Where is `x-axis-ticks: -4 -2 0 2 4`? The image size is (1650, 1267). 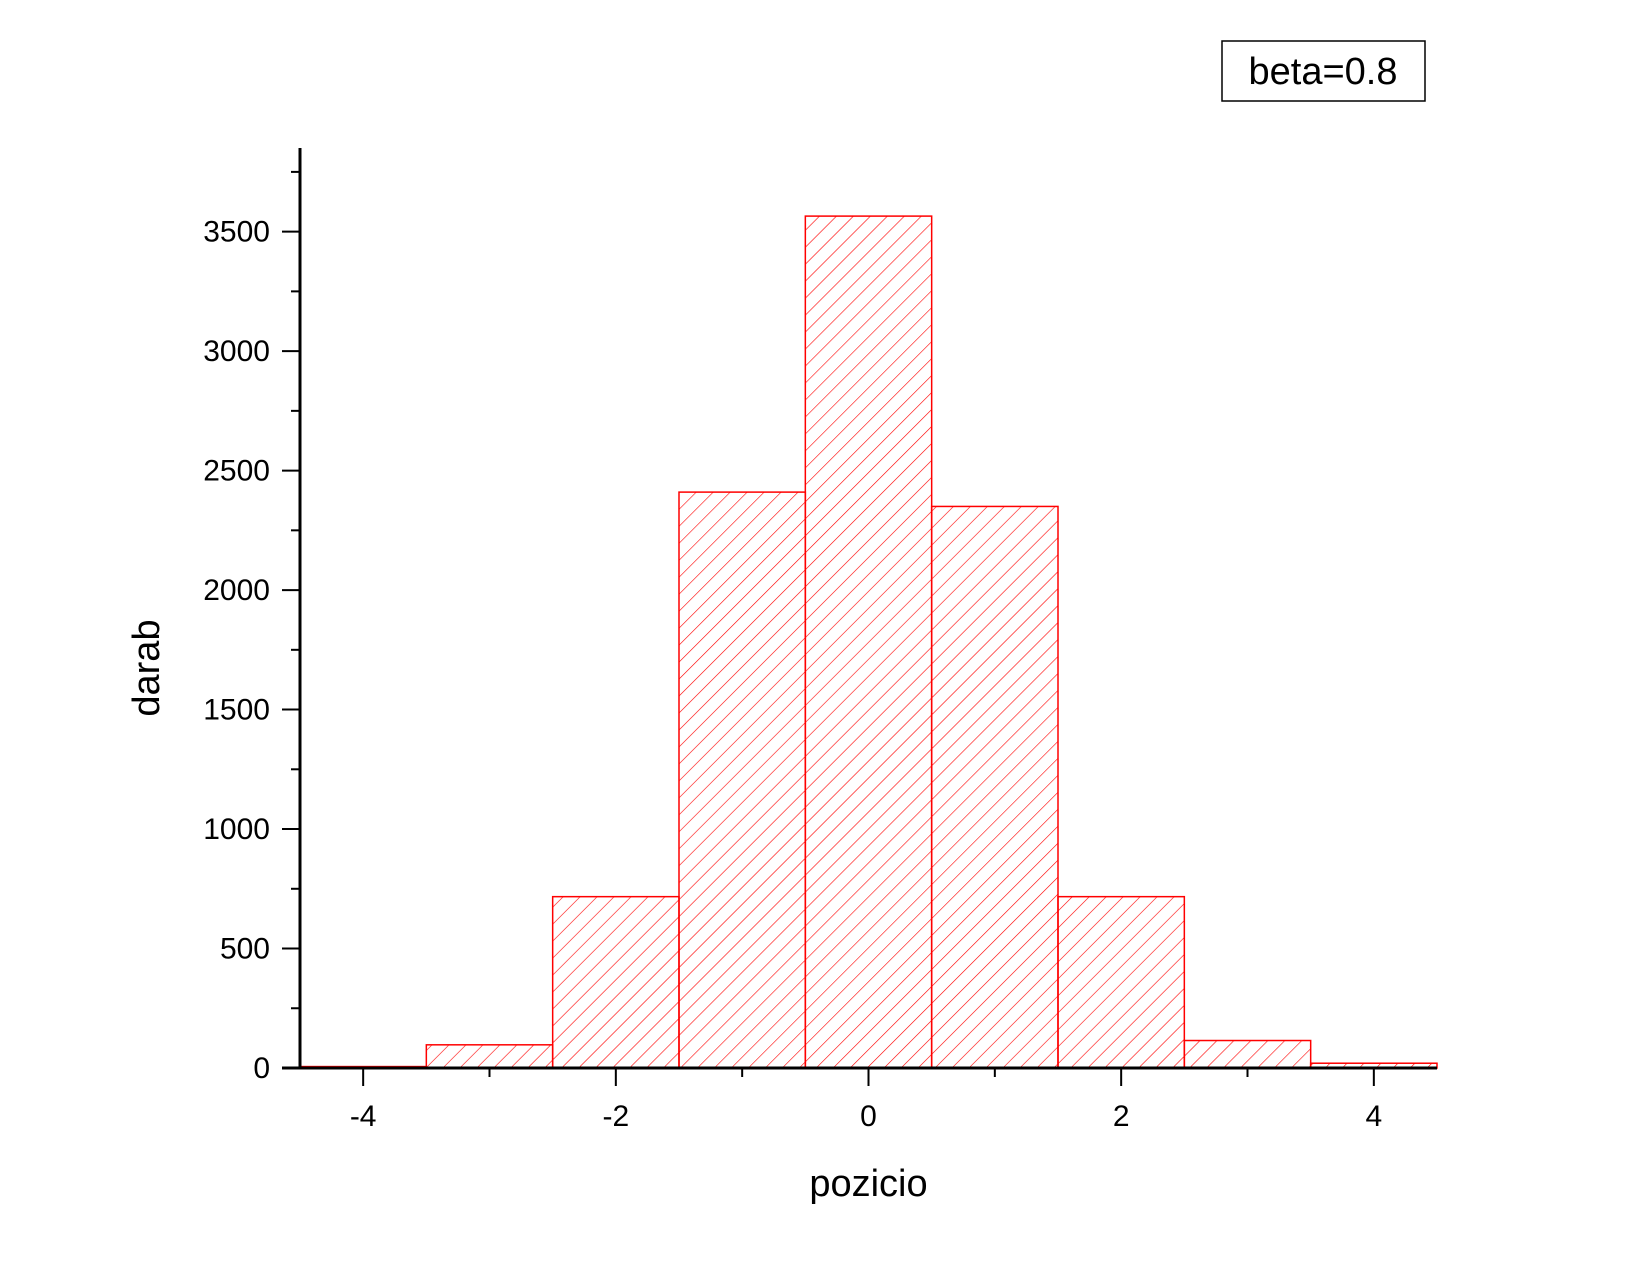 x-axis-ticks: -4 -2 0 2 4 is located at coordinates (866, 1100).